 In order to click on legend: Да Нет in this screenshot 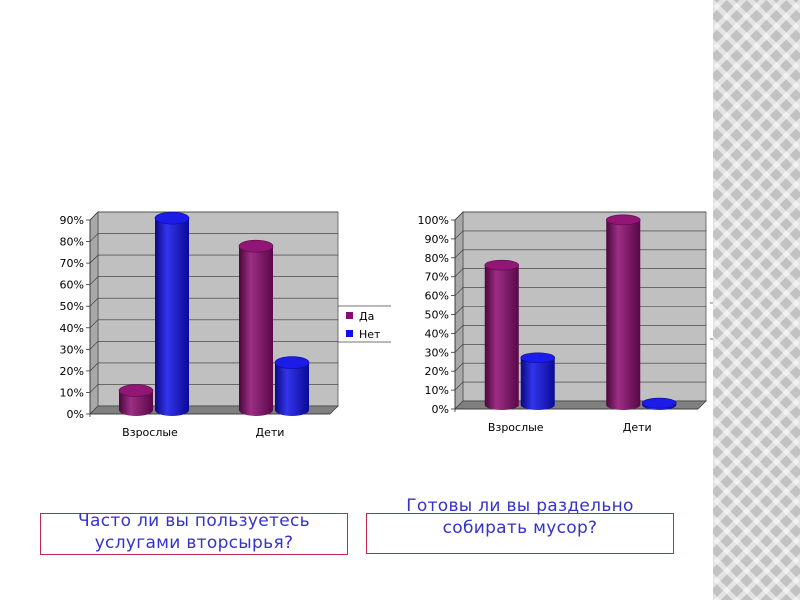, I will do `click(364, 324)`.